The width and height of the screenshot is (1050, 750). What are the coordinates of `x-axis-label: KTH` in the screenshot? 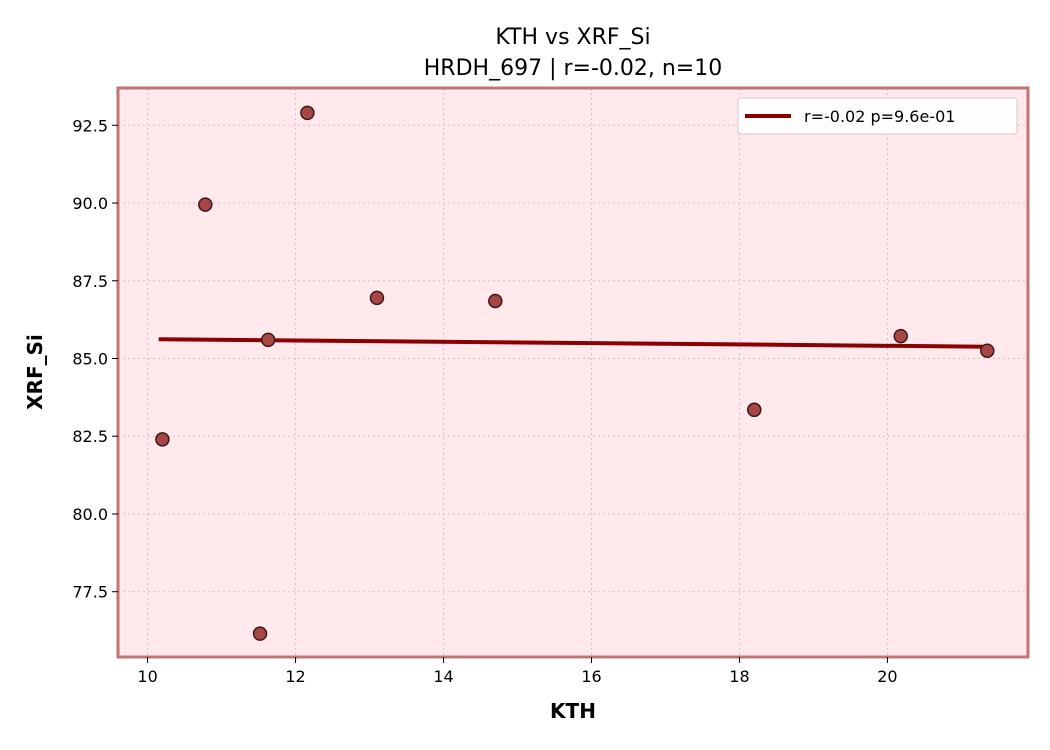 It's located at (573, 711).